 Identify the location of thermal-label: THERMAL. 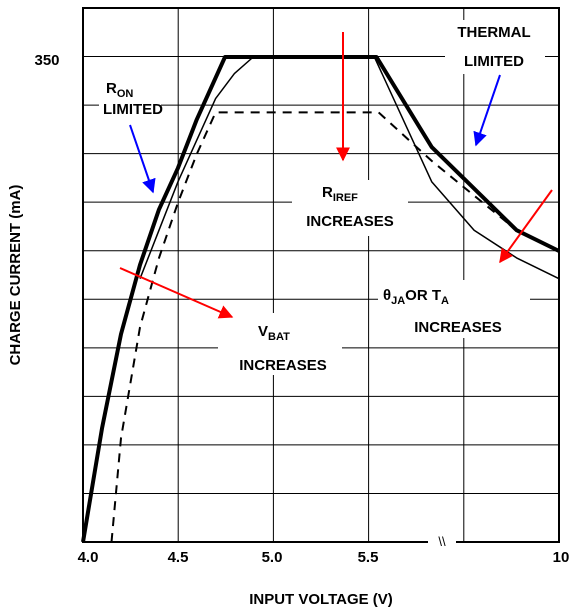
(493, 32).